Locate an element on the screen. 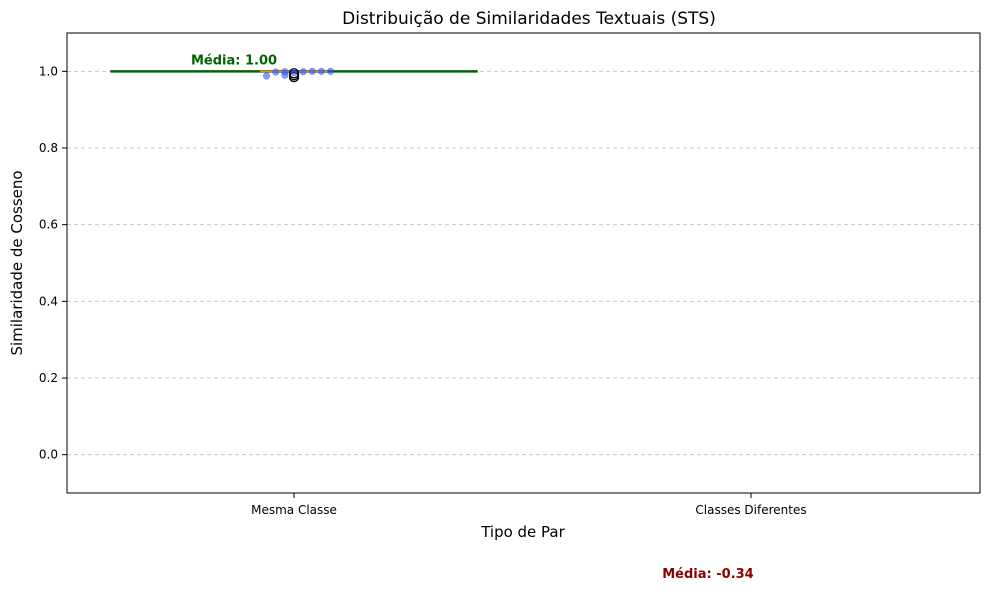 This screenshot has width=990, height=593. x-tick-label: Classes Diferentes is located at coordinates (750, 510).